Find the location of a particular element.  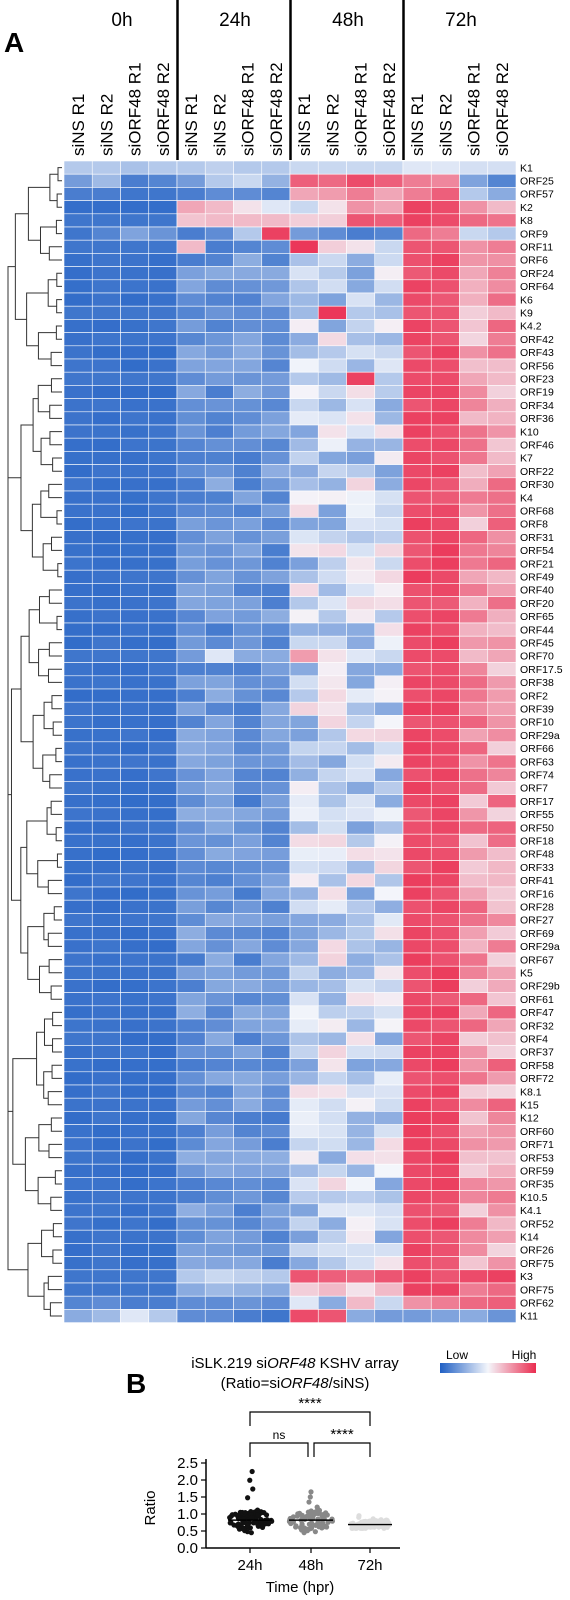

heatmap-row-label: K2 is located at coordinates (526, 208).